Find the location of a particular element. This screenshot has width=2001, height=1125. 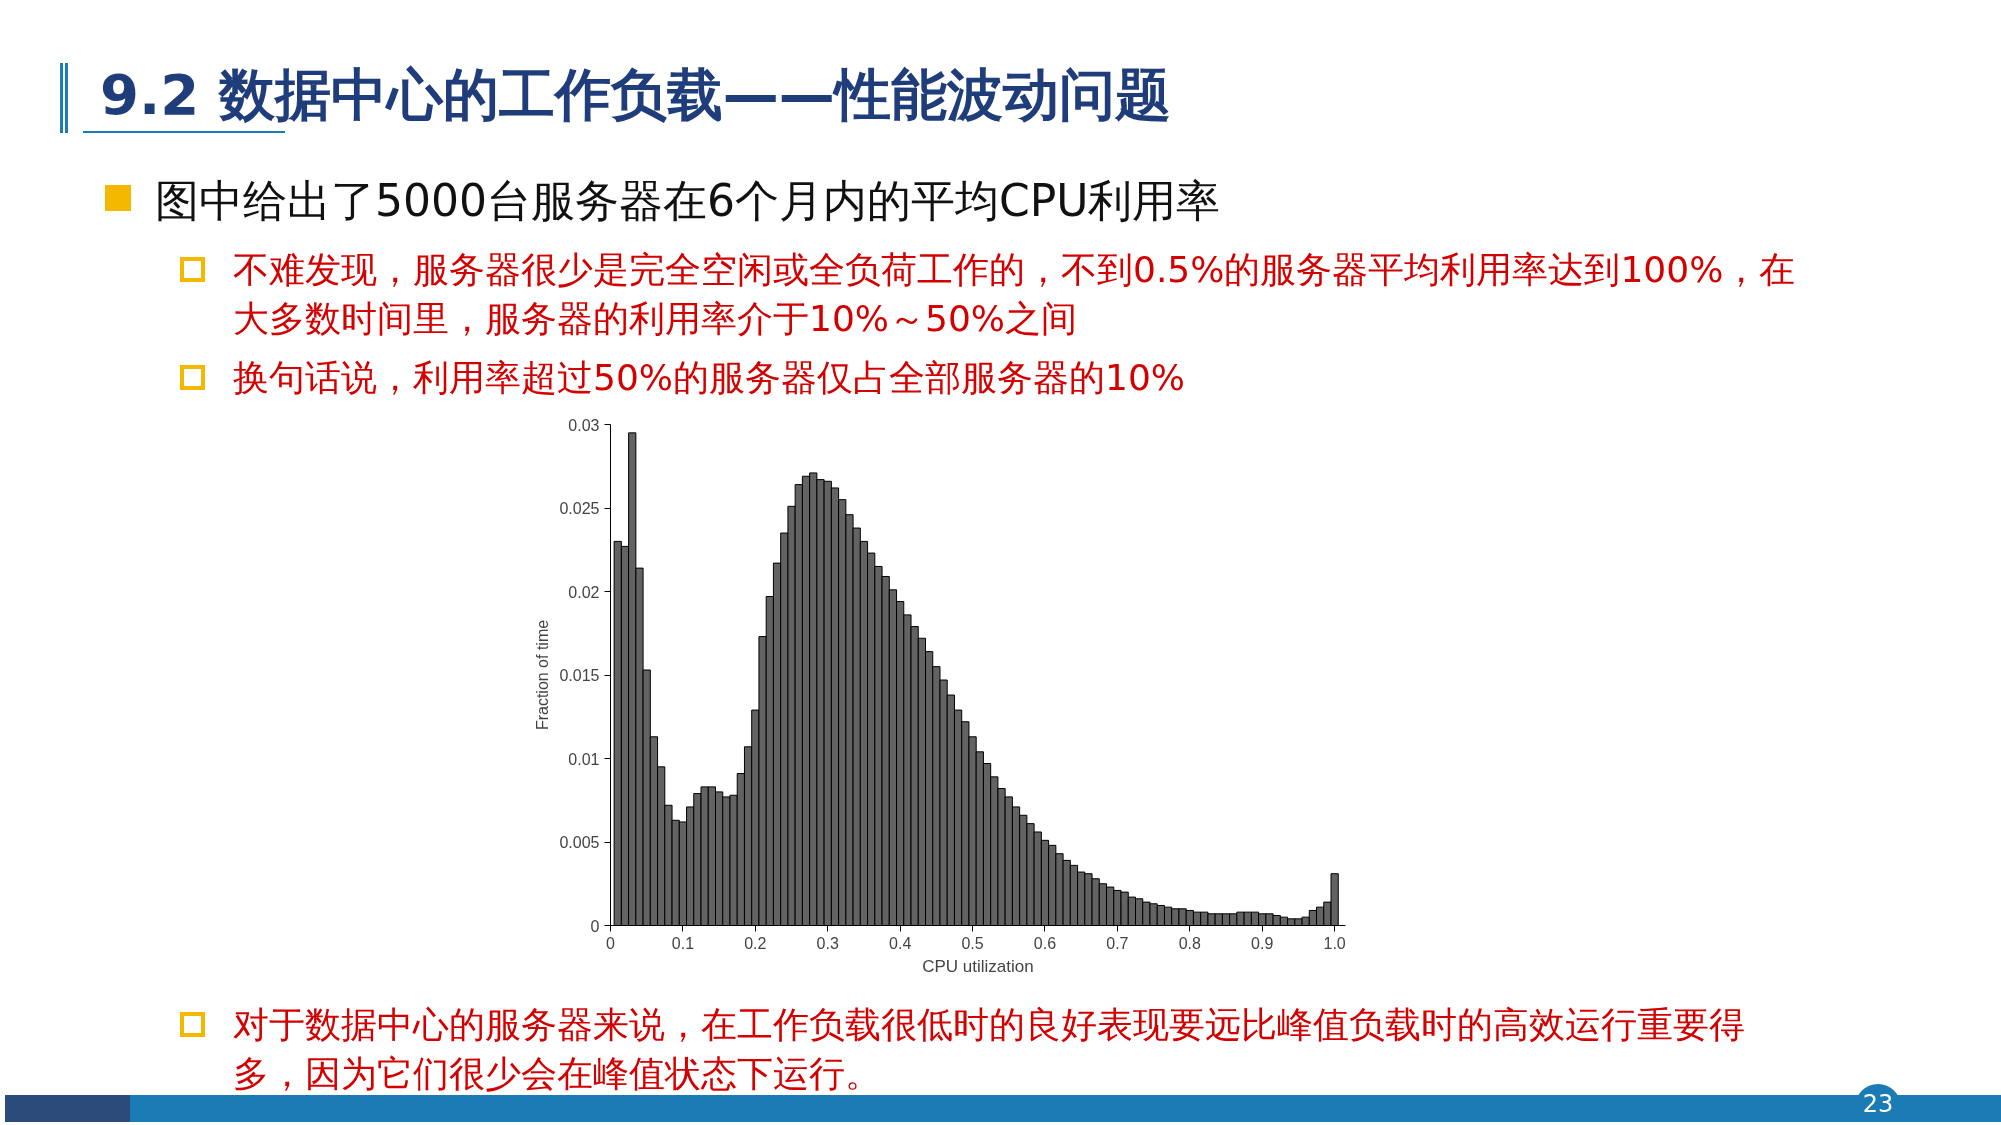

text: 对于数据中心的服务器来说，在工作负载很低时的良好表现要远比峰值负载时的高效运行重要得多，因为它们很少会在峰值状态下运行。 is located at coordinates (989, 1049).